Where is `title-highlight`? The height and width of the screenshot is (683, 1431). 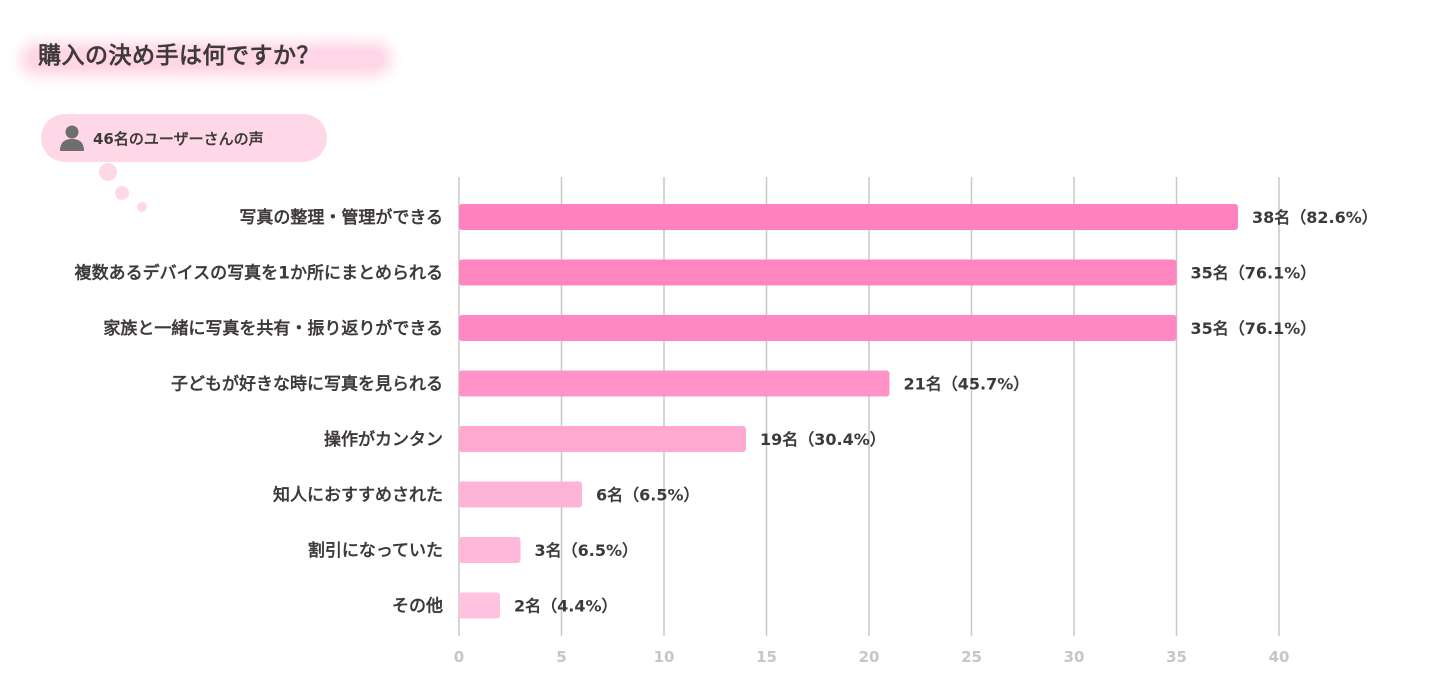
title-highlight is located at coordinates (206, 59).